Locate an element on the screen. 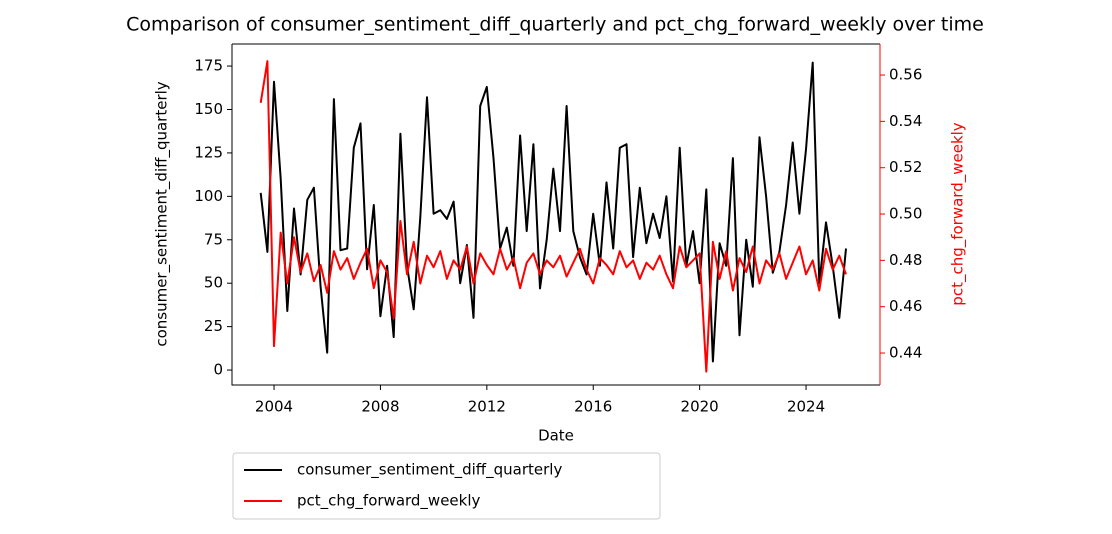 Image resolution: width=1112 pixels, height=534 pixels. y-tick-label: 125 is located at coordinates (208, 152).